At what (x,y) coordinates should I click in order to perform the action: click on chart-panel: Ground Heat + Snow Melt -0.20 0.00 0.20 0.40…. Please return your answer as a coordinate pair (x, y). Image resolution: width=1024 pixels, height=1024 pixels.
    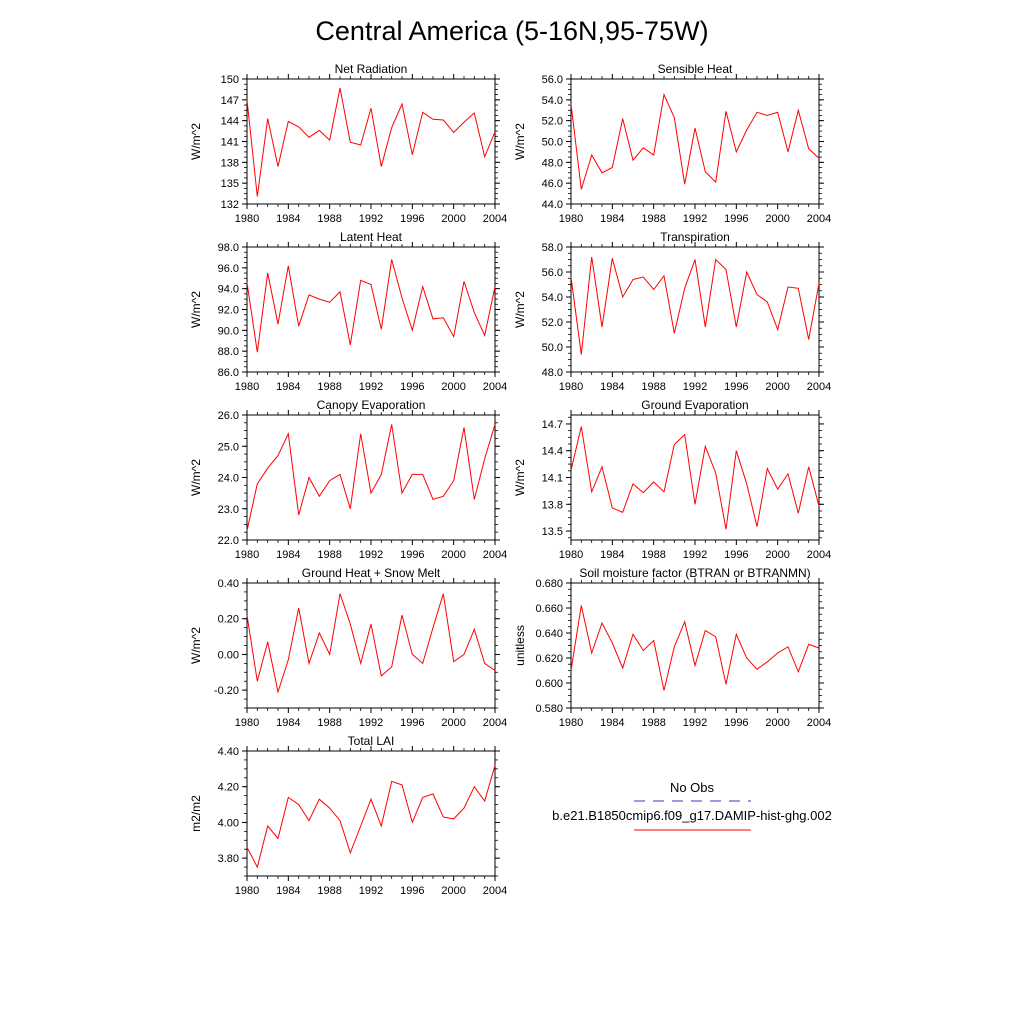
    Looking at the image, I should click on (348, 647).